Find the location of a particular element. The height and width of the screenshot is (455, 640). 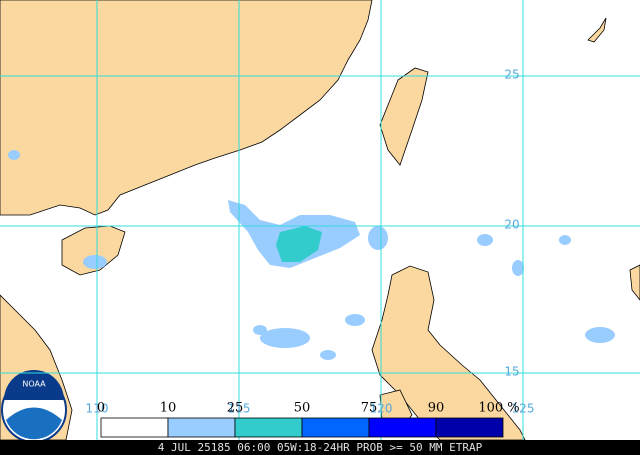

rain-core is located at coordinates (299, 244).